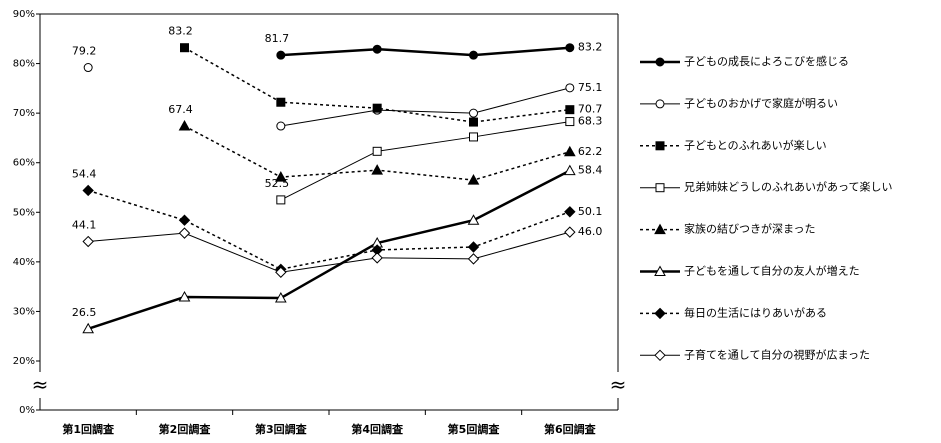  Describe the element at coordinates (84, 225) in the screenshot. I see `data-label: 44.1` at that location.